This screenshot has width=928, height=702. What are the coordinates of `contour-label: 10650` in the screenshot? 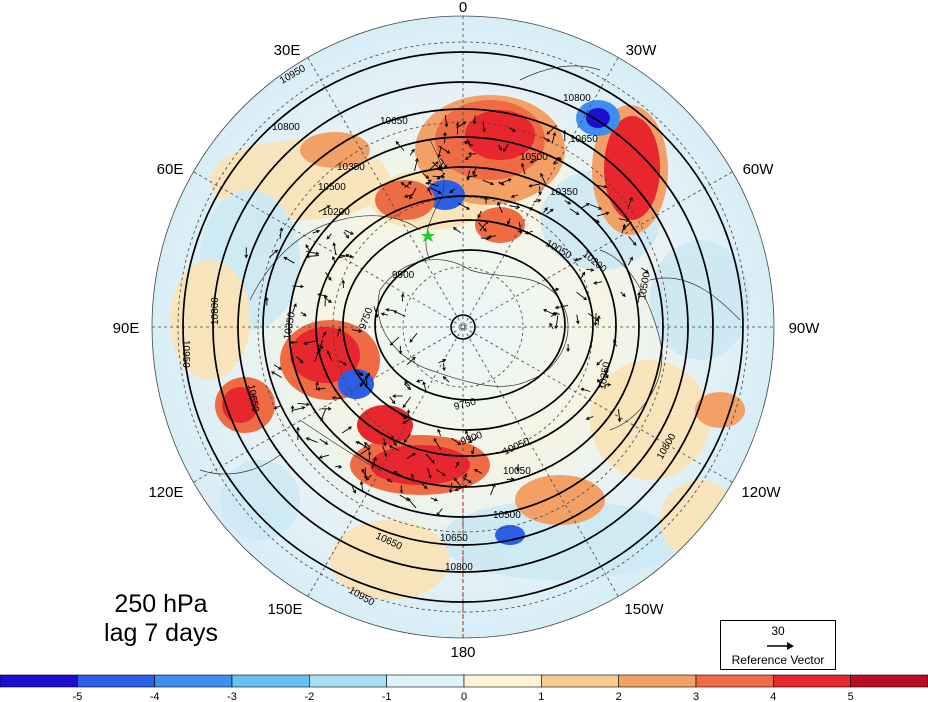 It's located at (394, 121).